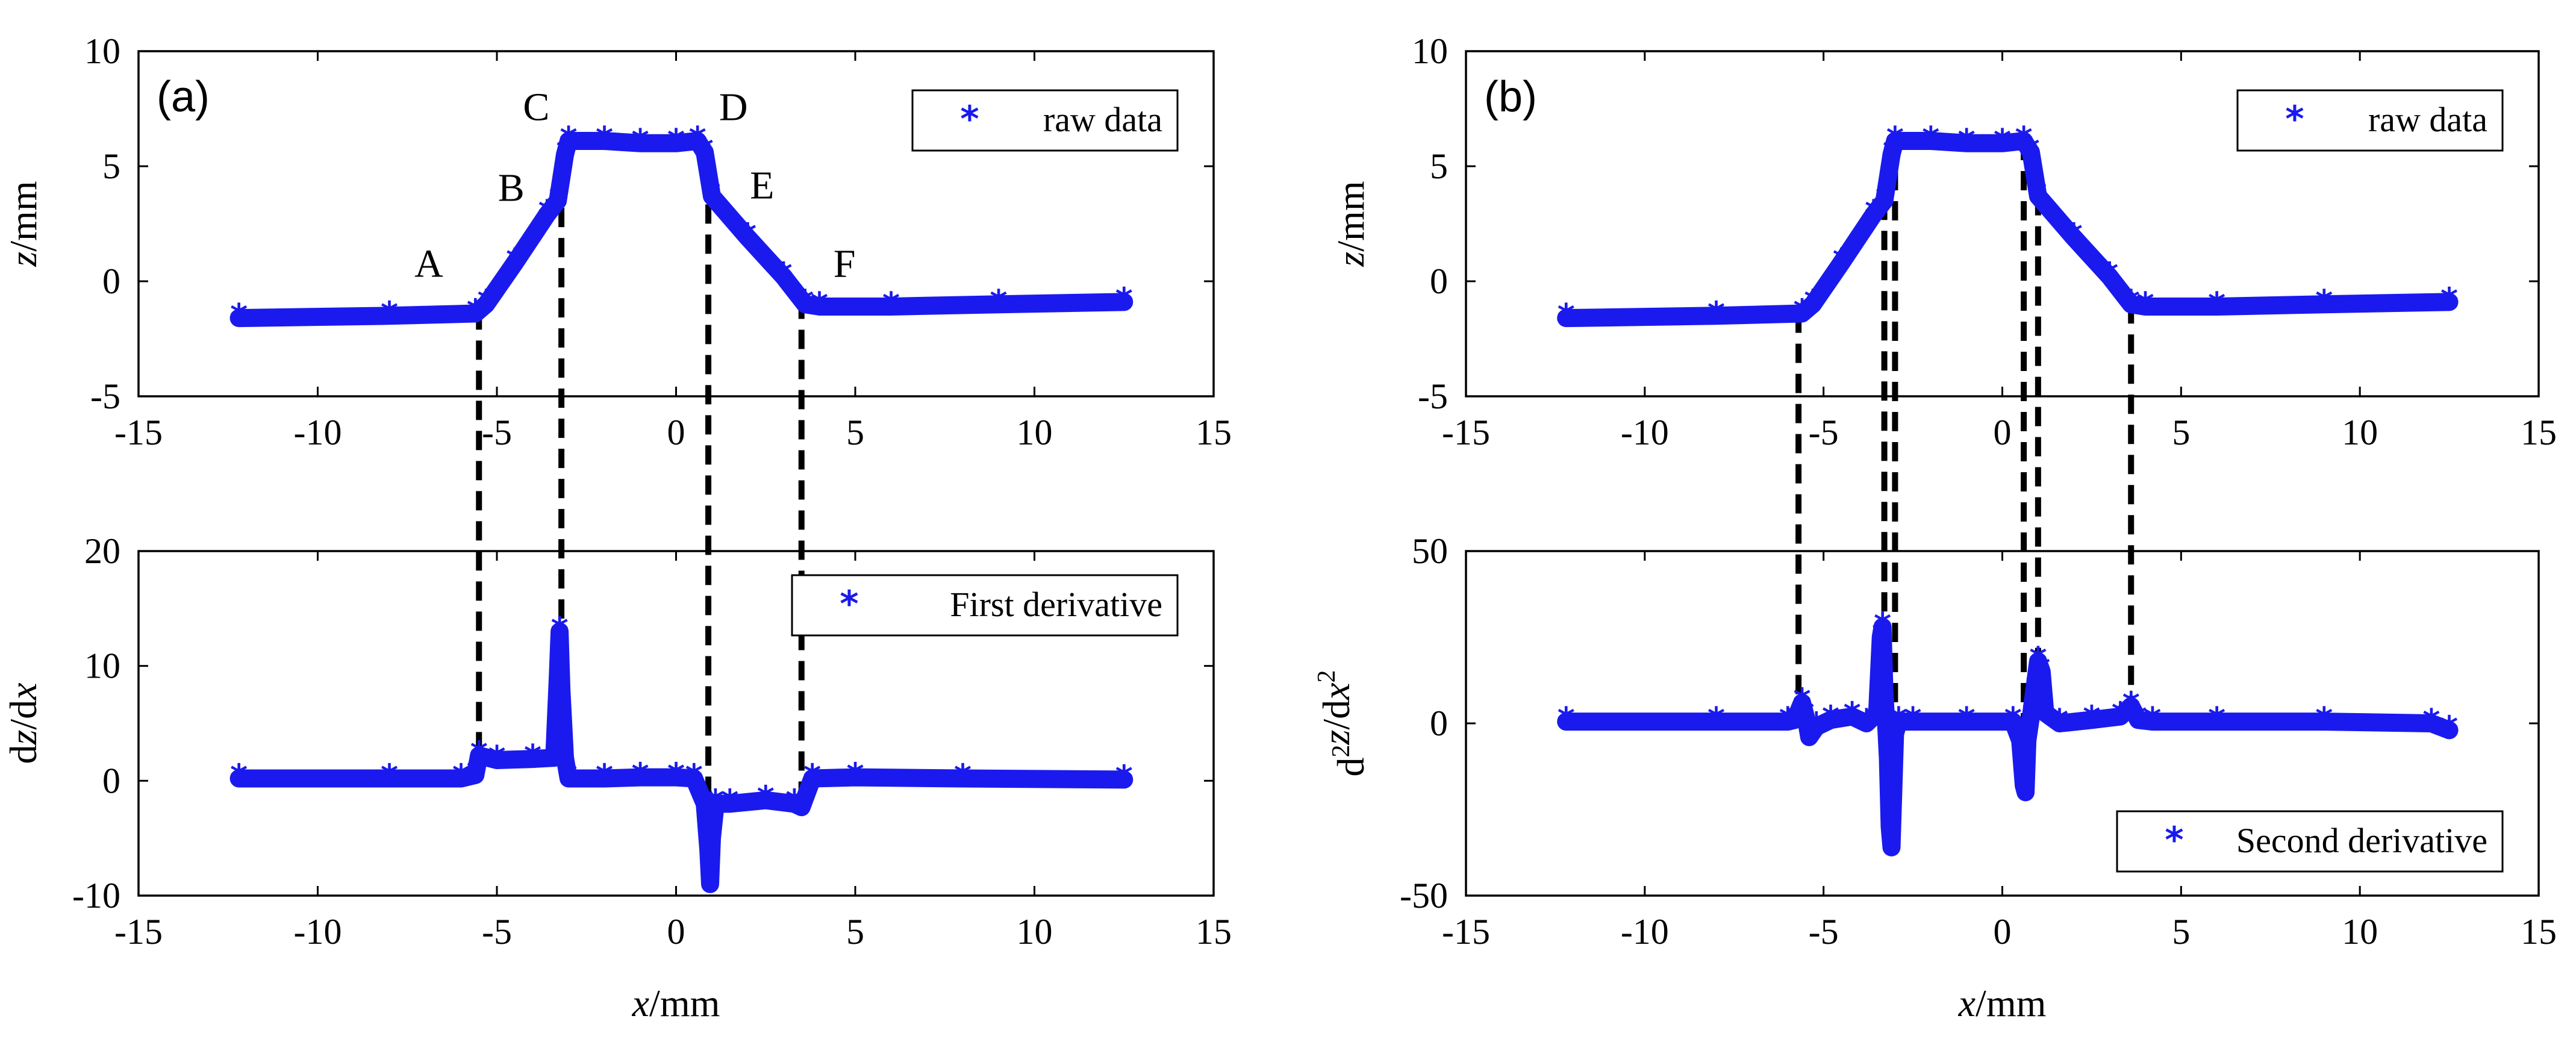 The height and width of the screenshot is (1054, 2576). What do you see at coordinates (733, 108) in the screenshot?
I see `segment-label: D` at bounding box center [733, 108].